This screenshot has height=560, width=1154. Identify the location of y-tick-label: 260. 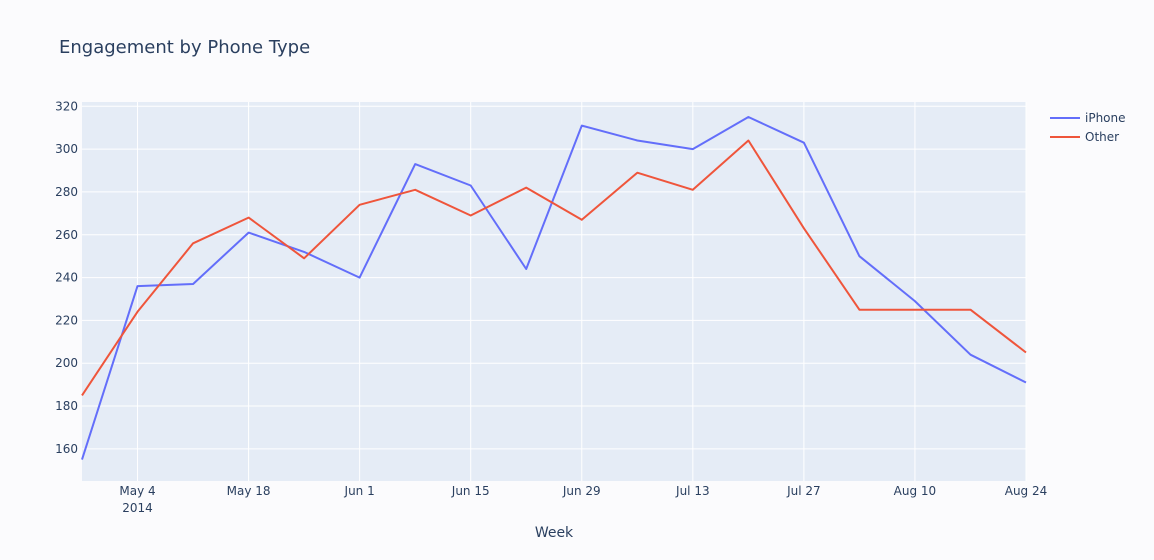
(66, 235).